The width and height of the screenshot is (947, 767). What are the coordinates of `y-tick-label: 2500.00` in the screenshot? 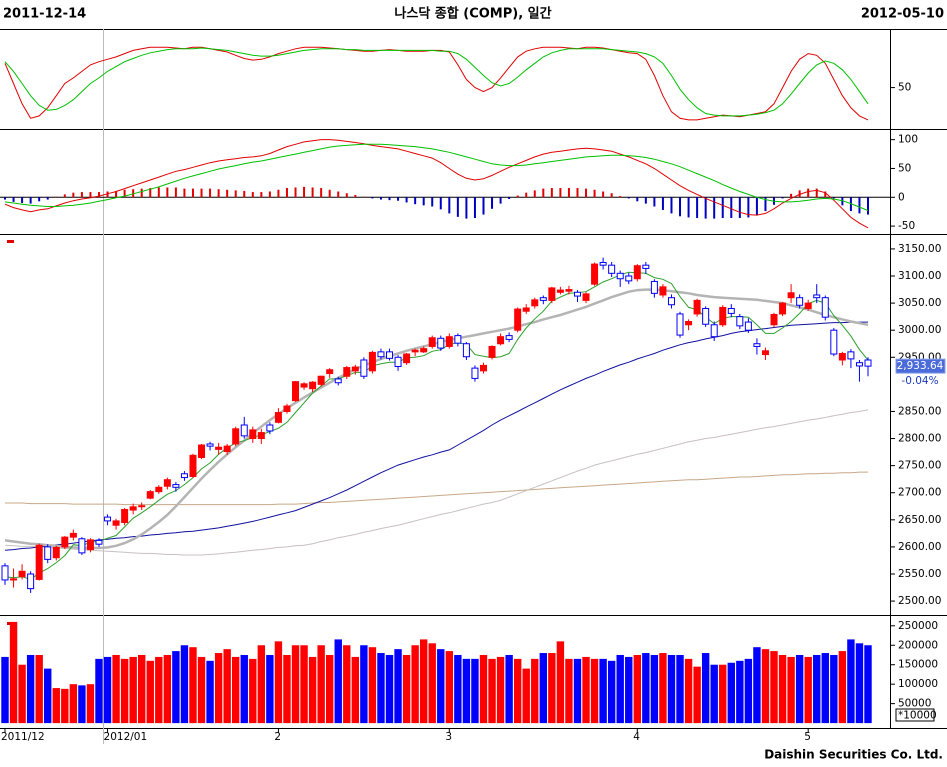 It's located at (919, 601).